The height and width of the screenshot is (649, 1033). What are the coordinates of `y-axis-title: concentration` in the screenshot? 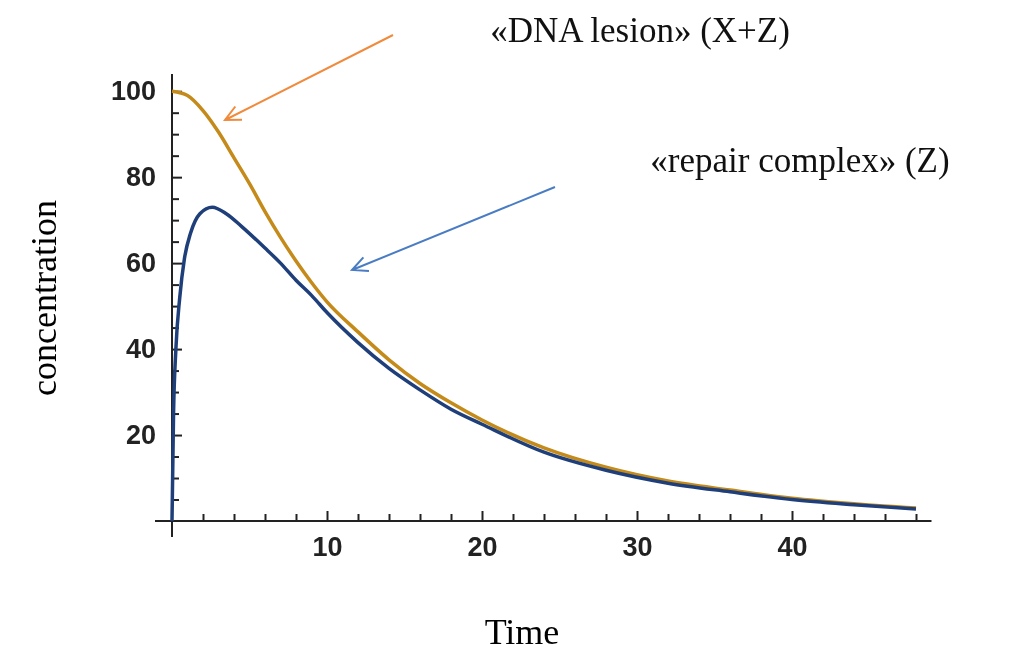 It's located at (44, 298).